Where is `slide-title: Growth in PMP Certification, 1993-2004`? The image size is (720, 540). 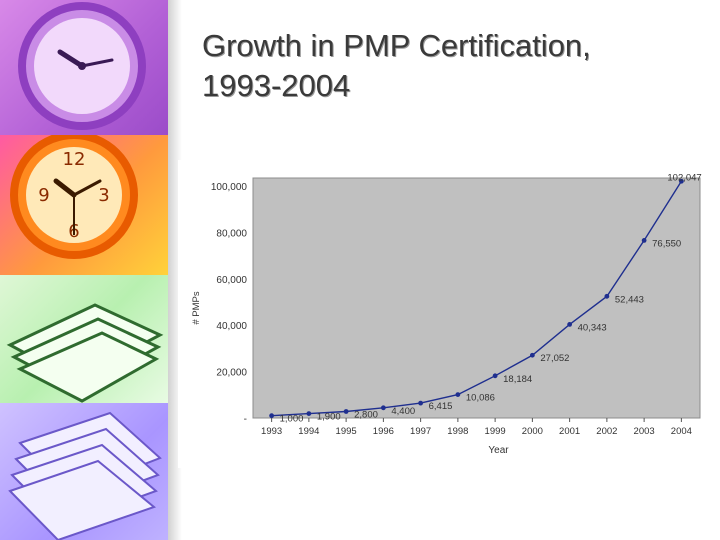 slide-title: Growth in PMP Certification, 1993-2004 is located at coordinates (452, 66).